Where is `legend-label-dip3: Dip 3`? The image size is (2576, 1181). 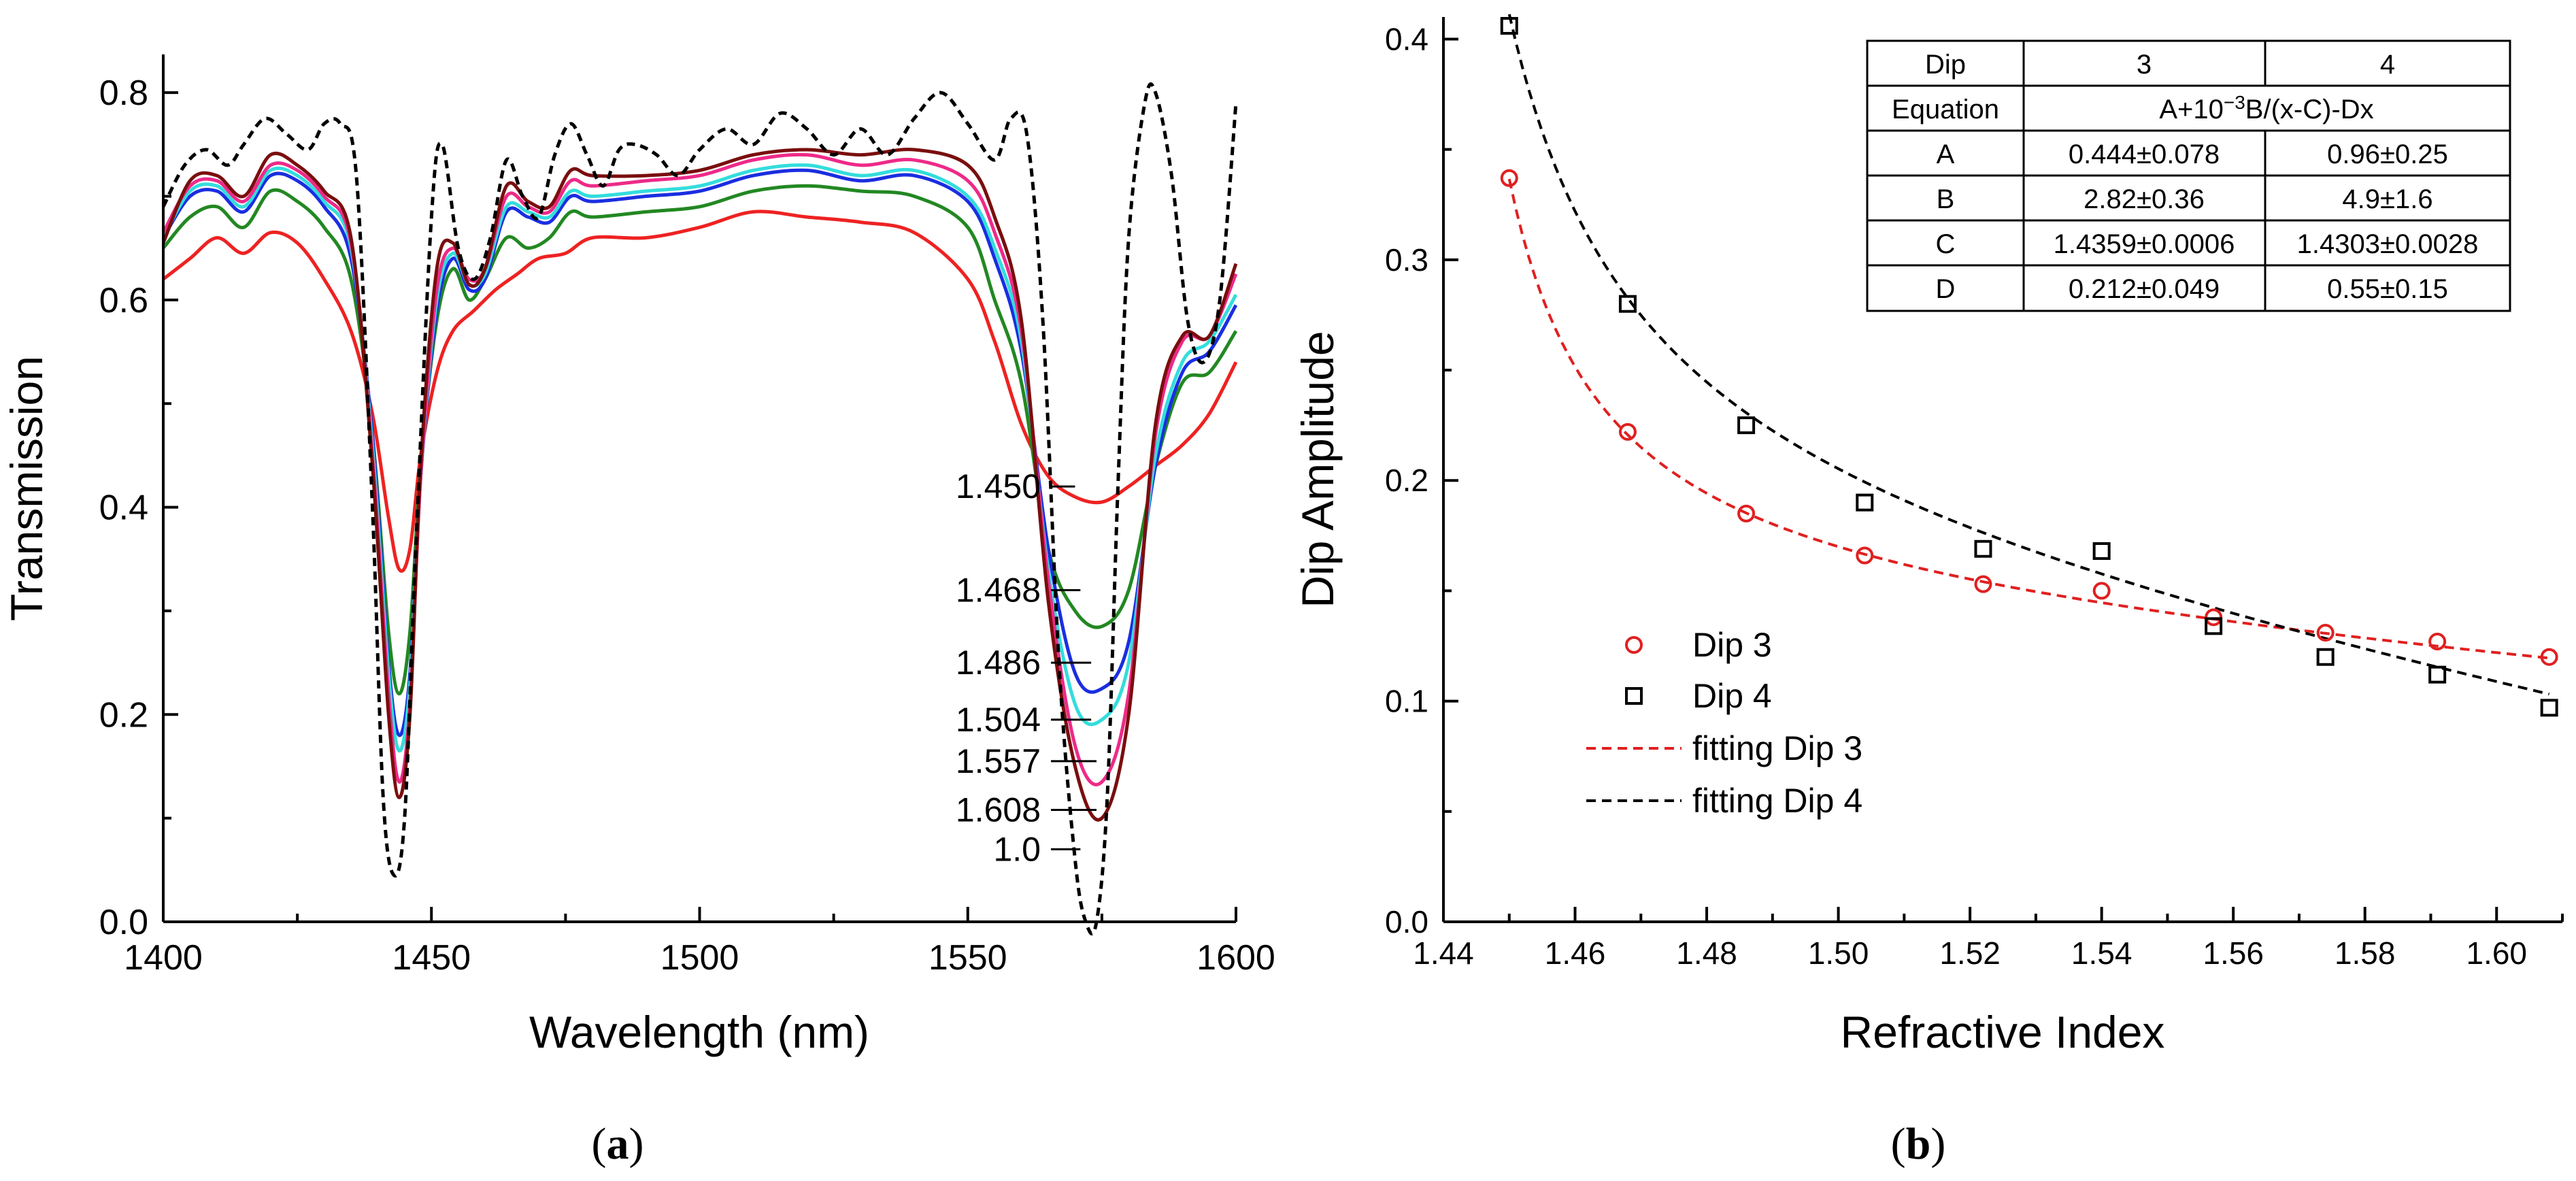
legend-label-dip3: Dip 3 is located at coordinates (1732, 645).